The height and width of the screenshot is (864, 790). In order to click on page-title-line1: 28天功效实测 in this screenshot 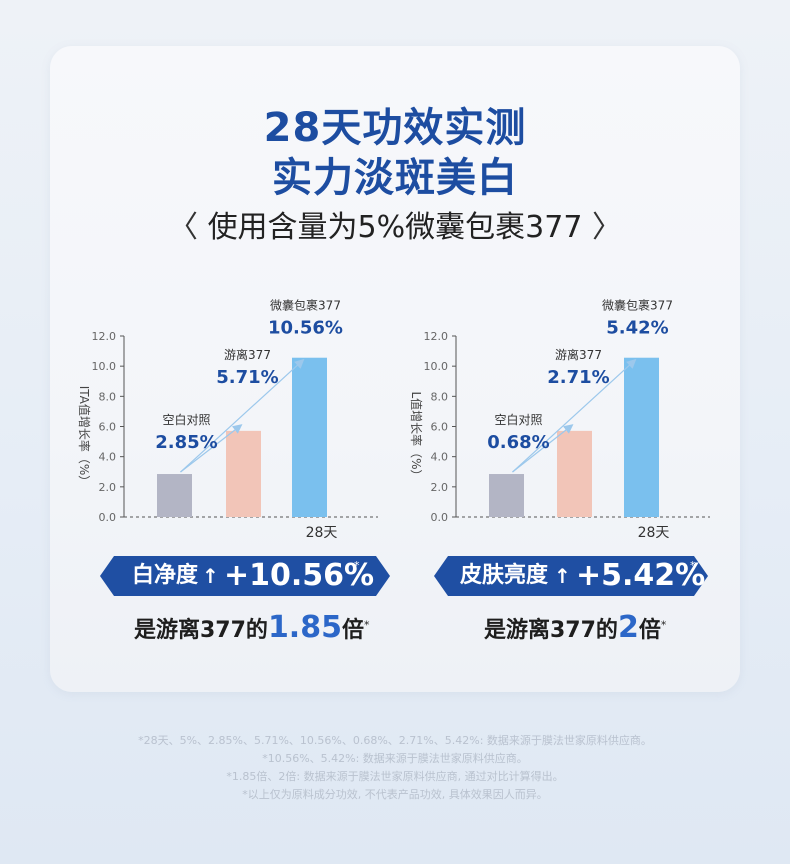, I will do `click(395, 128)`.